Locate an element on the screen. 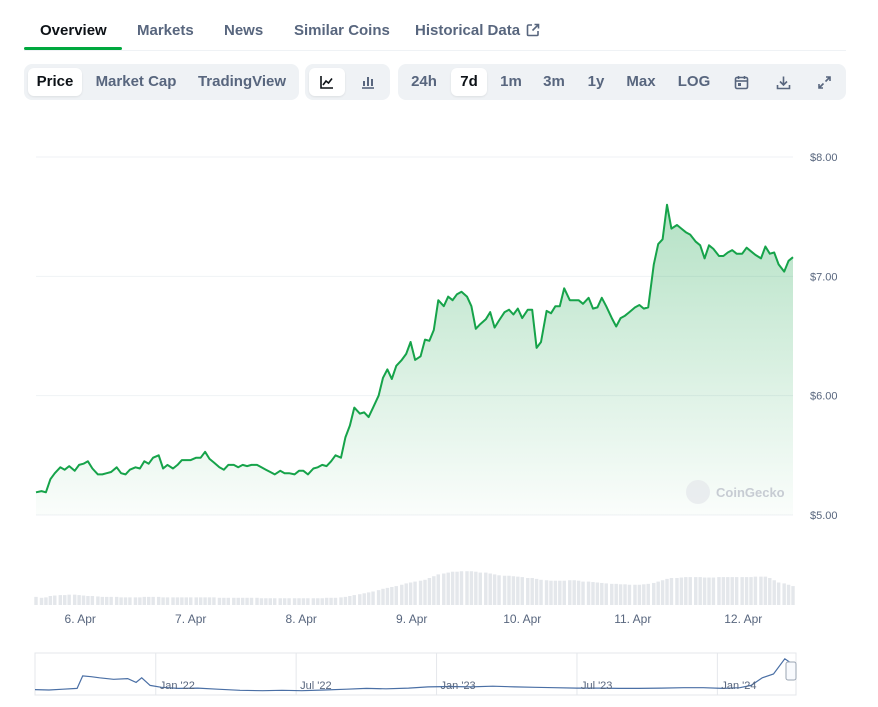 The height and width of the screenshot is (707, 878). line-chart-icon is located at coordinates (326, 82).